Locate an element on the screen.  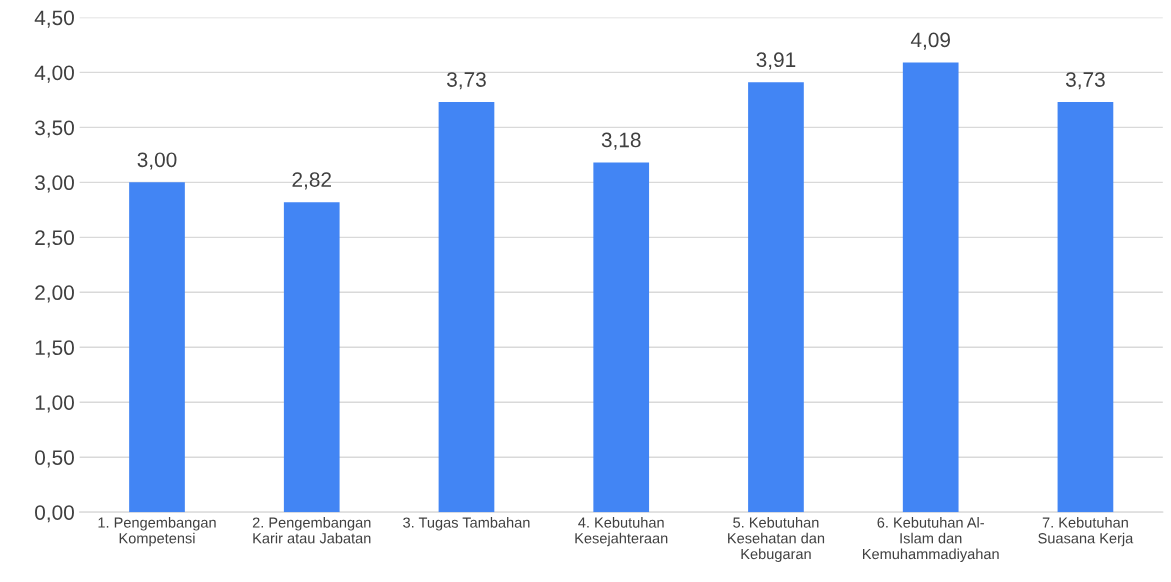
y-tick-label: 1,00 is located at coordinates (54, 404).